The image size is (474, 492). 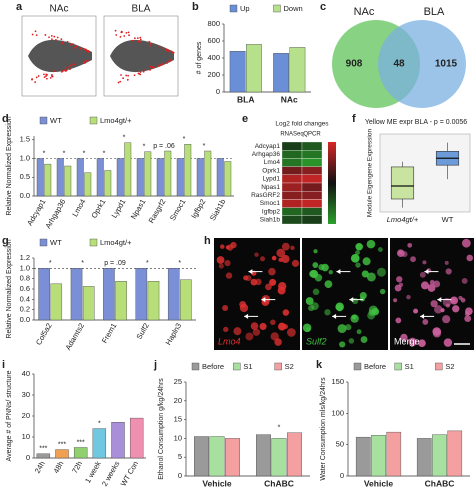 What do you see at coordinates (25, 278) in the screenshot?
I see `y-tick-label: 0.8` at bounding box center [25, 278].